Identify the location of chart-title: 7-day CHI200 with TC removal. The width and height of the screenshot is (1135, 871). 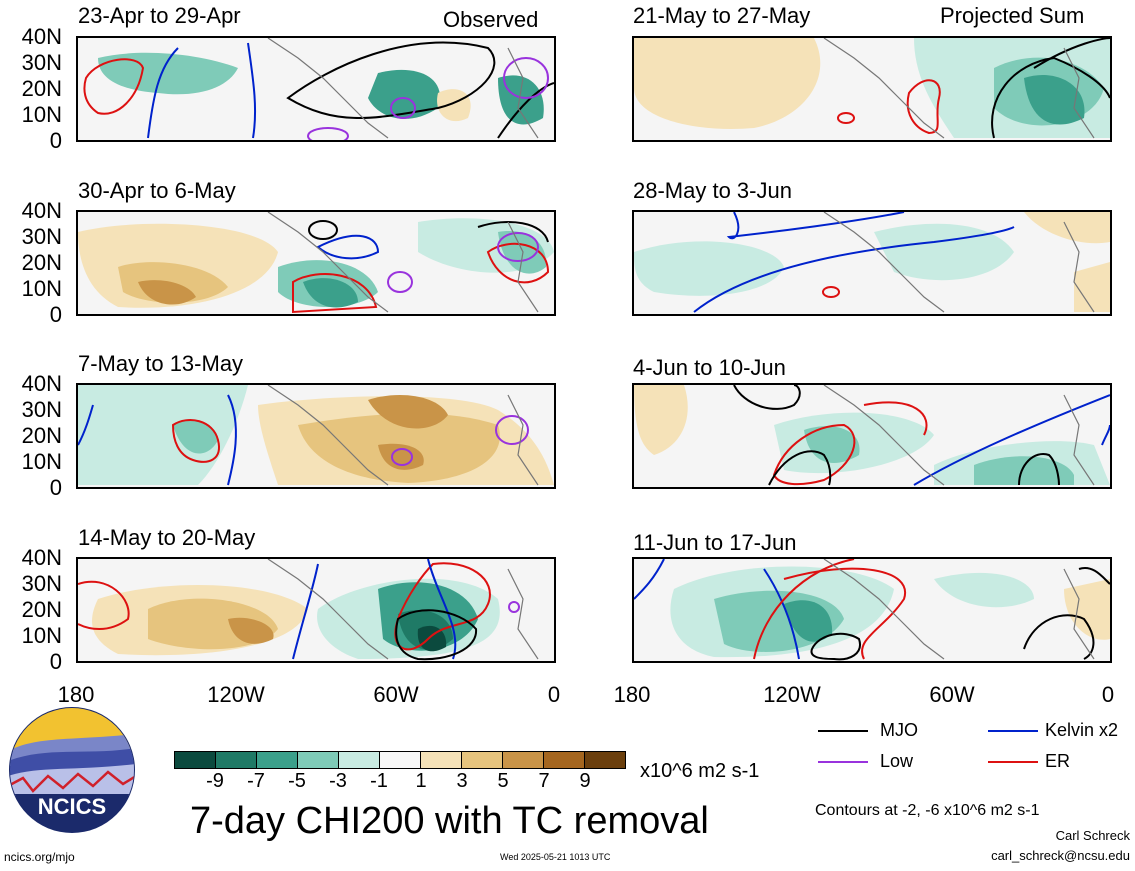
(449, 821).